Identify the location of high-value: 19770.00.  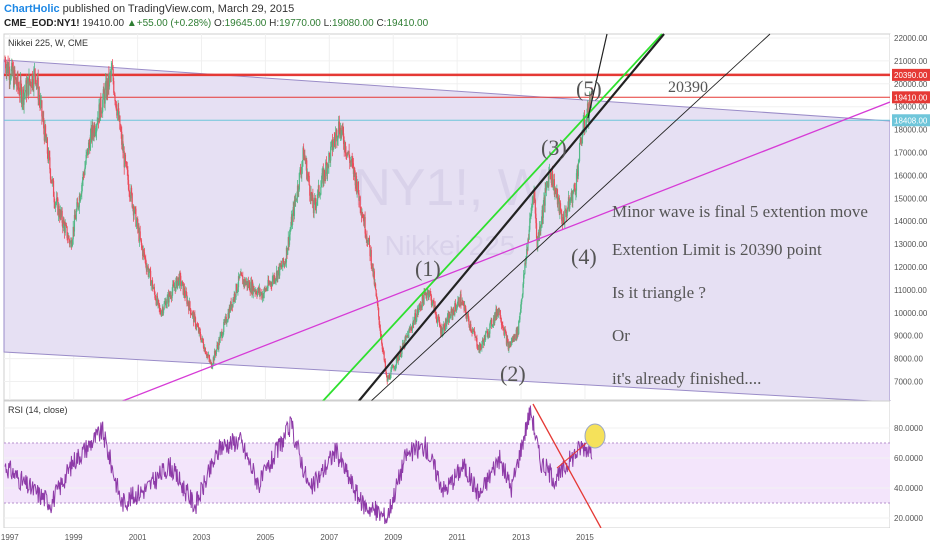
(300, 23).